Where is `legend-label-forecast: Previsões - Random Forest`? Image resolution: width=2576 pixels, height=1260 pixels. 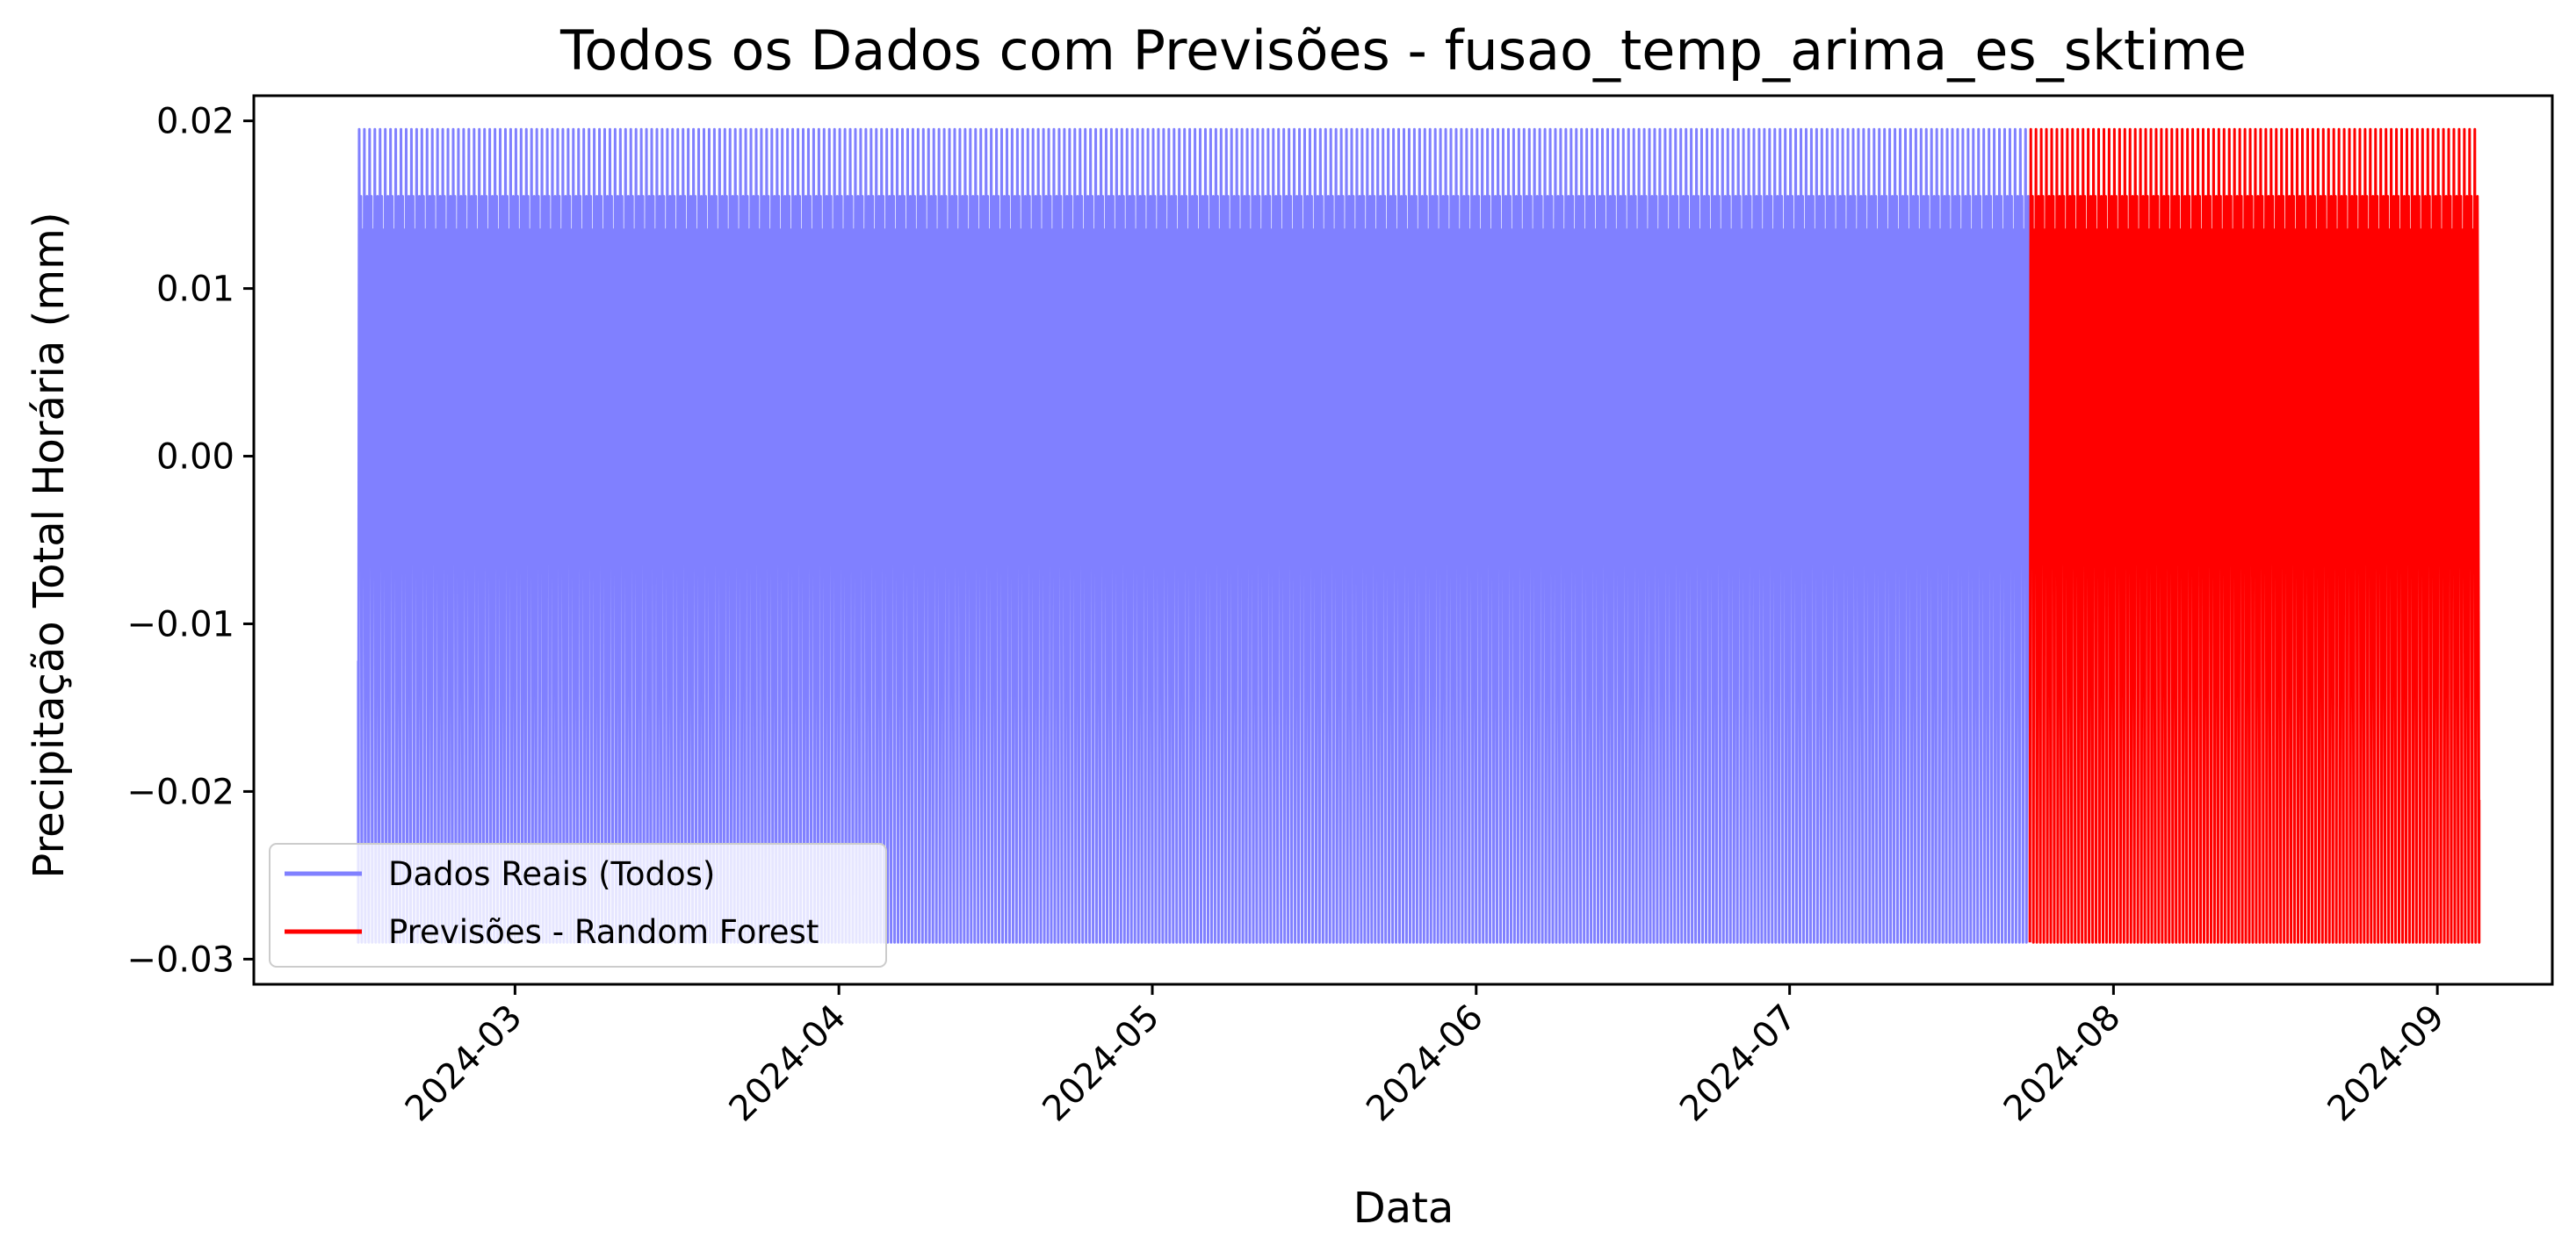
legend-label-forecast: Previsões - Random Forest is located at coordinates (603, 932).